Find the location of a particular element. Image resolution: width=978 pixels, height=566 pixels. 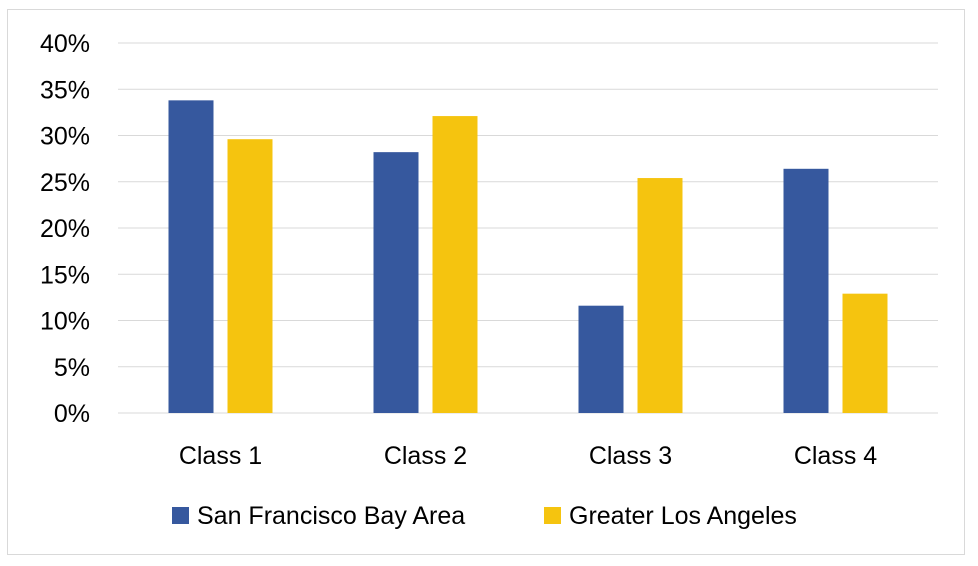

y-tick-label: 40% is located at coordinates (65, 44).